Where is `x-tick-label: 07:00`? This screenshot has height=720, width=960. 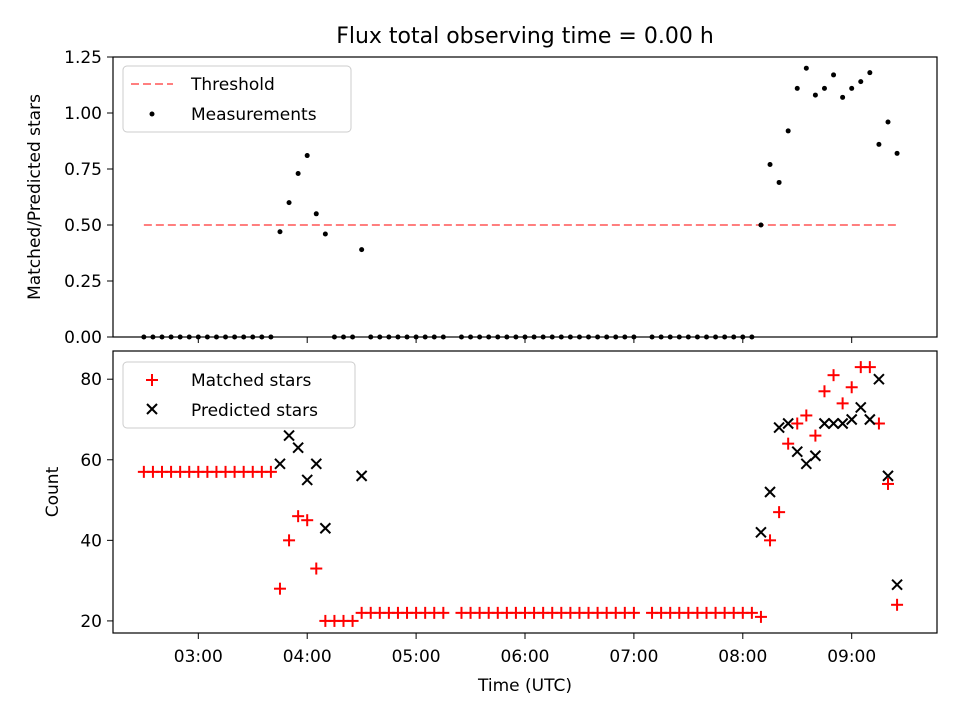 x-tick-label: 07:00 is located at coordinates (633, 657).